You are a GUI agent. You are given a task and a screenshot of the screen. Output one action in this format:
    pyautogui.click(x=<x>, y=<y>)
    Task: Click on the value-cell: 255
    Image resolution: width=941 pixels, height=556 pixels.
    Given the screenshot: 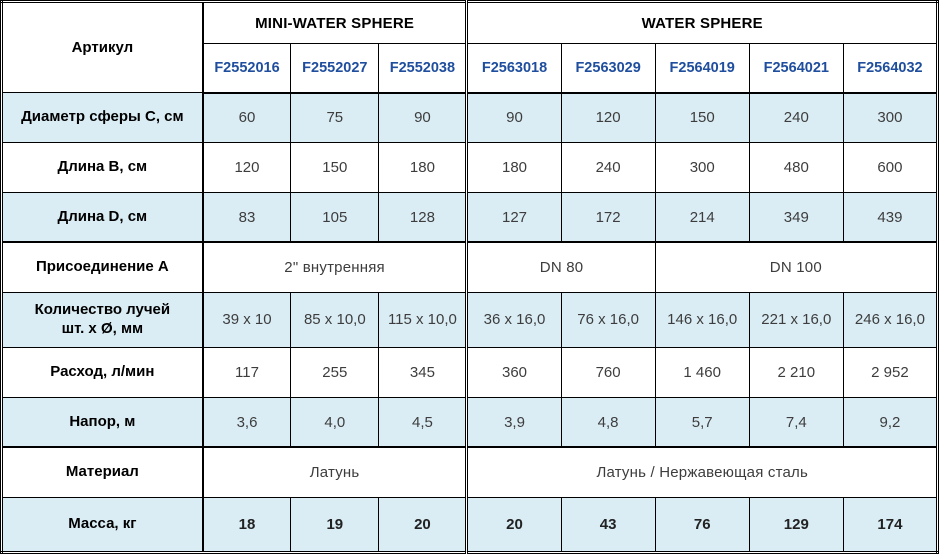 What is the action you would take?
    pyautogui.click(x=335, y=372)
    